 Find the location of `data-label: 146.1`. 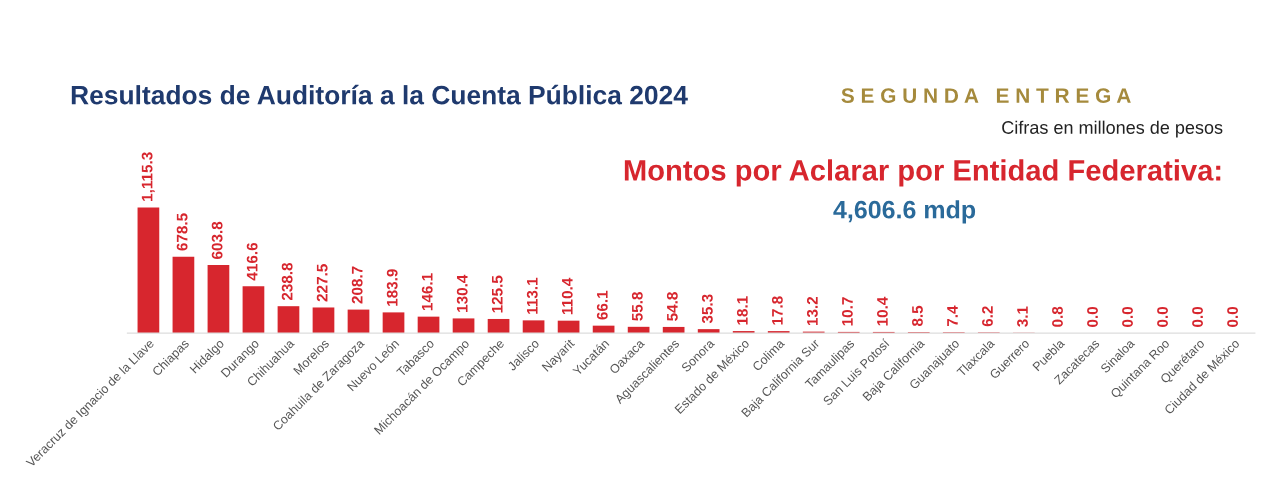

data-label: 146.1 is located at coordinates (427, 292).